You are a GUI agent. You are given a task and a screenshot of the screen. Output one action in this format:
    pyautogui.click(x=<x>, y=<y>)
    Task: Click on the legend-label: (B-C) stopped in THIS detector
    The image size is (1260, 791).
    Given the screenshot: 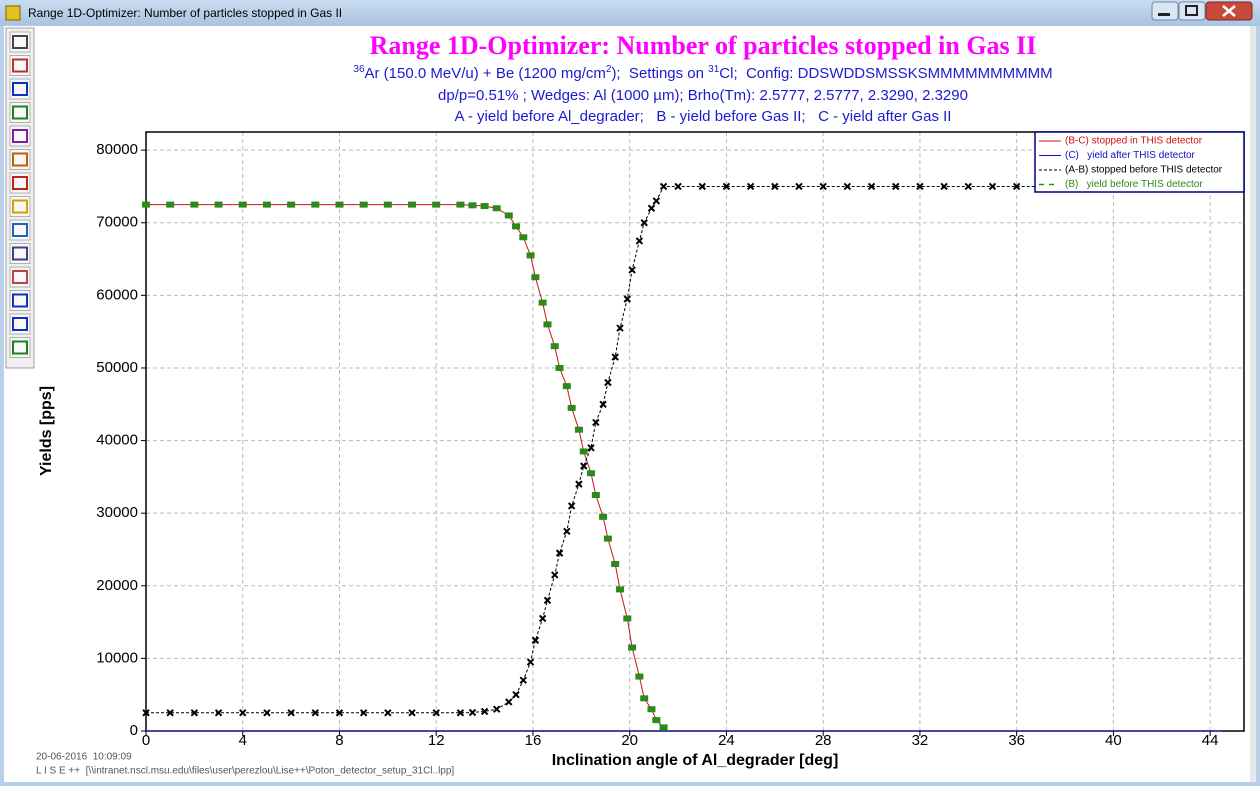 What is the action you would take?
    pyautogui.click(x=1134, y=141)
    